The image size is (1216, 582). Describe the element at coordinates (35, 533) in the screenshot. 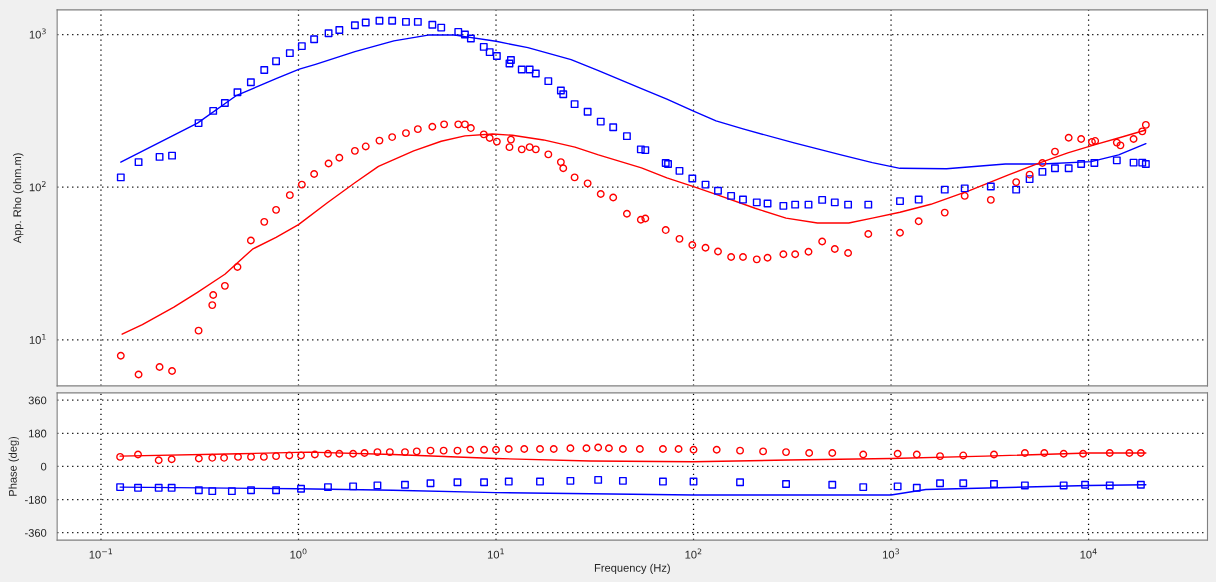

I see `y-tick-label: -360` at that location.